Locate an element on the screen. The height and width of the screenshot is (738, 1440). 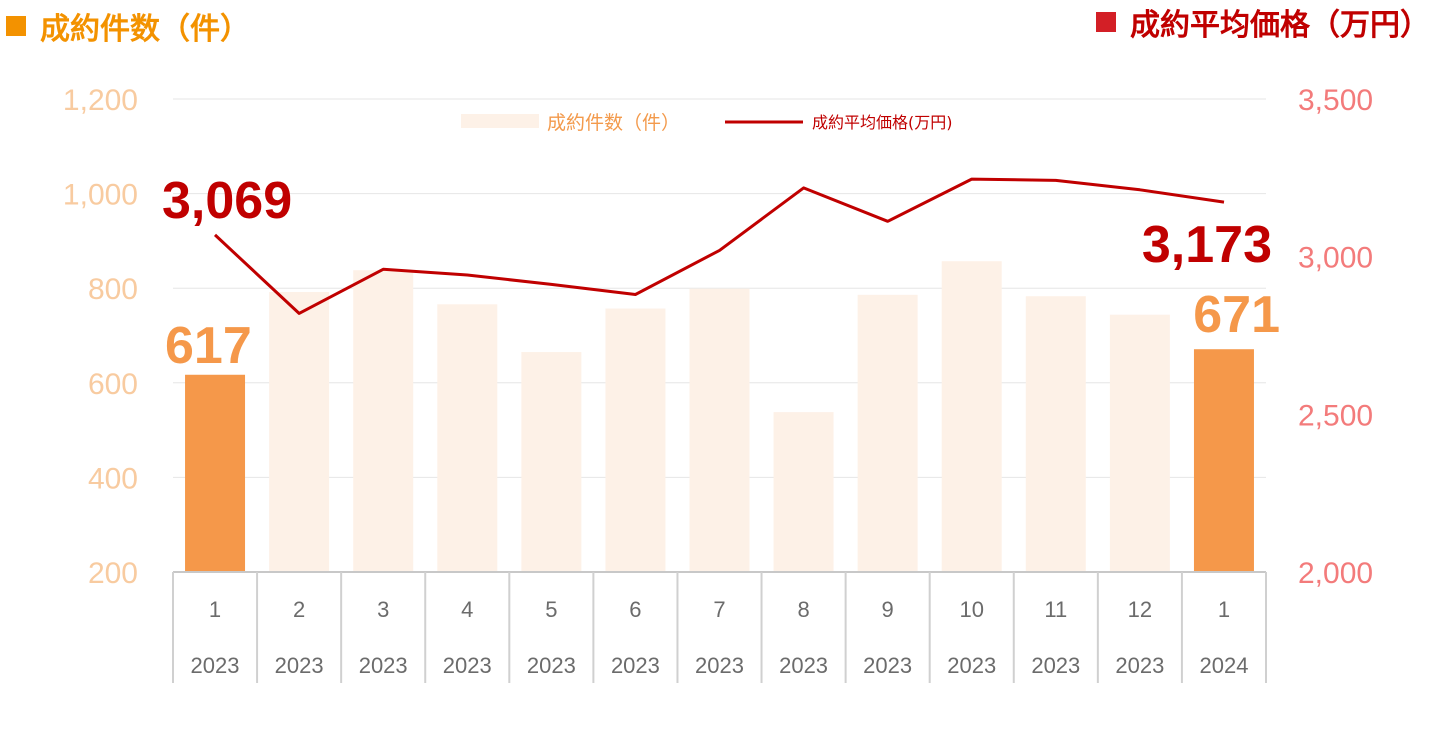
legend-line-label: 成約平均価格(万円) is located at coordinates (882, 122).